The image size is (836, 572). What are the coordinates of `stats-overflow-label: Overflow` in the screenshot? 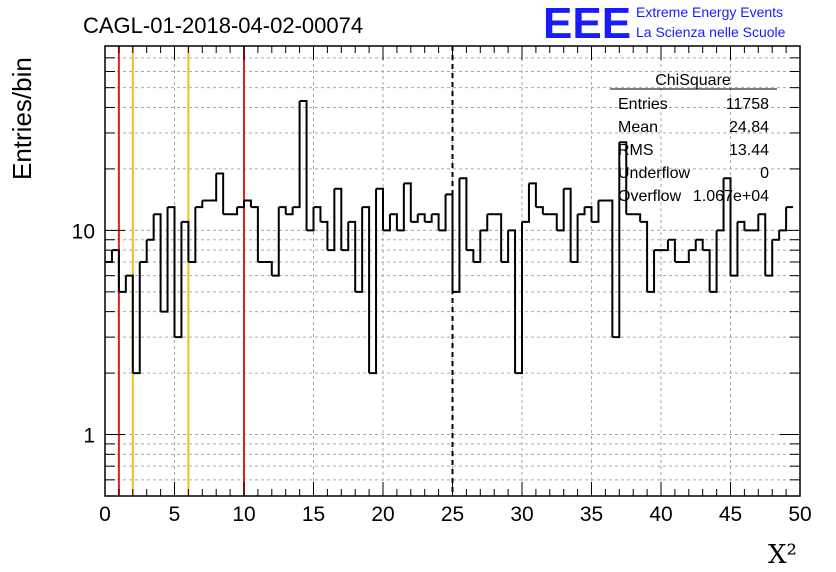 It's located at (650, 196).